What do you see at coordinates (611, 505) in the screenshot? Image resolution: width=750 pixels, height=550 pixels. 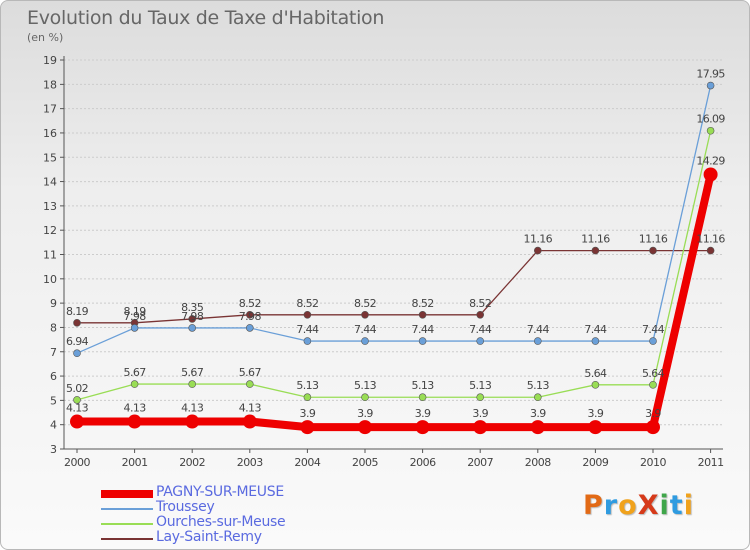 I see `logo-letter: r` at bounding box center [611, 505].